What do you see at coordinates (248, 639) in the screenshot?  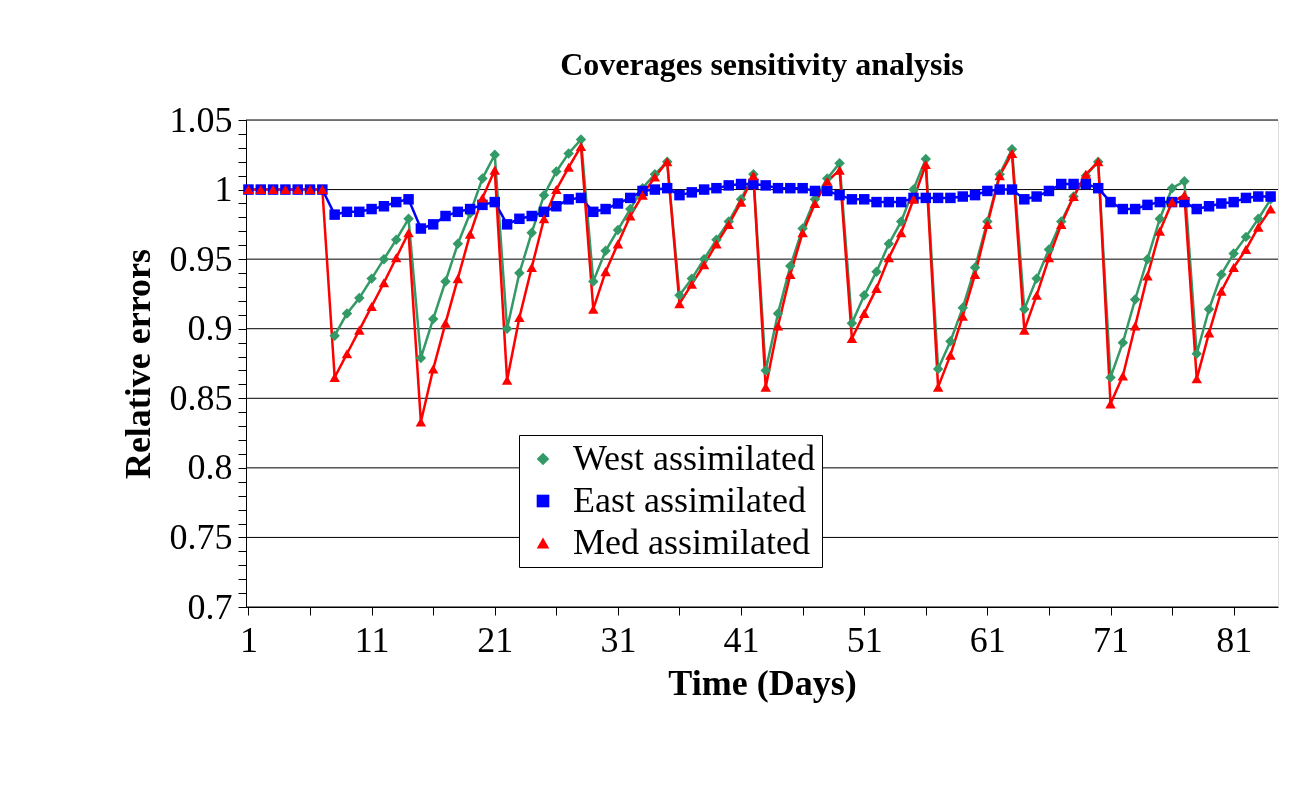 I see `x-tick-label: 1` at bounding box center [248, 639].